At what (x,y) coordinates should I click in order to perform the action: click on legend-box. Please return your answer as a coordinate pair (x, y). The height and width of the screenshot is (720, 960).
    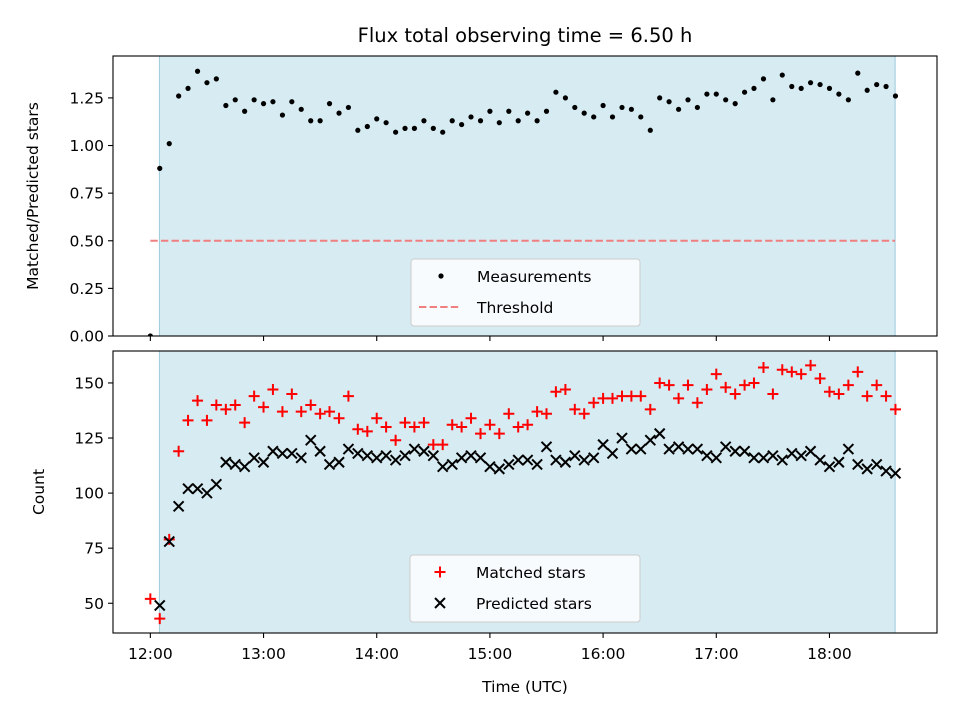
    Looking at the image, I should click on (525, 292).